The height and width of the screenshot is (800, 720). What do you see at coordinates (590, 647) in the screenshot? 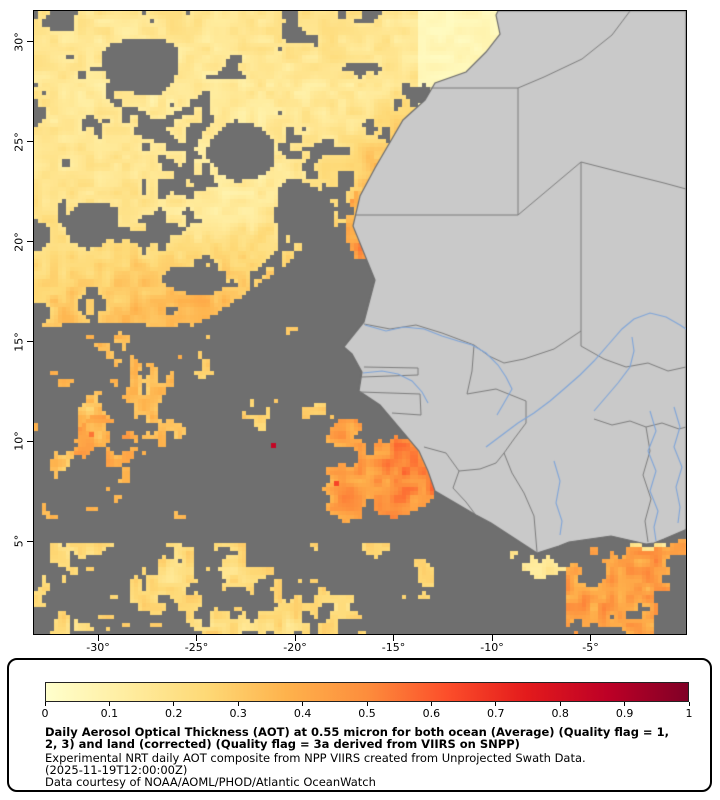
I see `lon-tick-label: -5°` at bounding box center [590, 647].